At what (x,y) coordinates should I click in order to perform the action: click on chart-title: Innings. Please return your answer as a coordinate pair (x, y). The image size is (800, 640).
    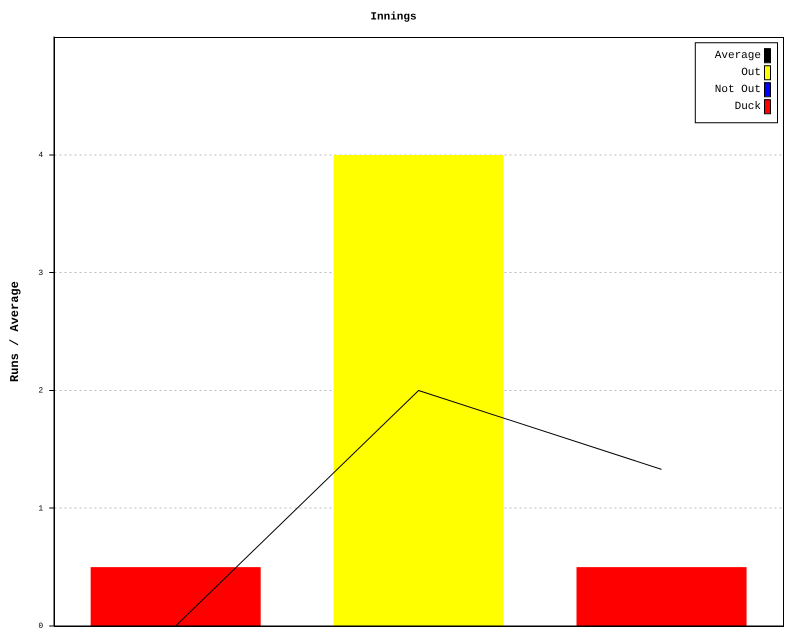
    Looking at the image, I should click on (393, 17).